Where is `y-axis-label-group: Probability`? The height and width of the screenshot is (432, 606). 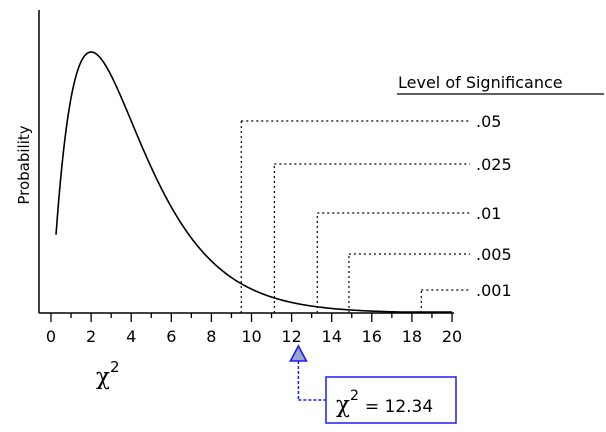
y-axis-label-group: Probability is located at coordinates (24, 164).